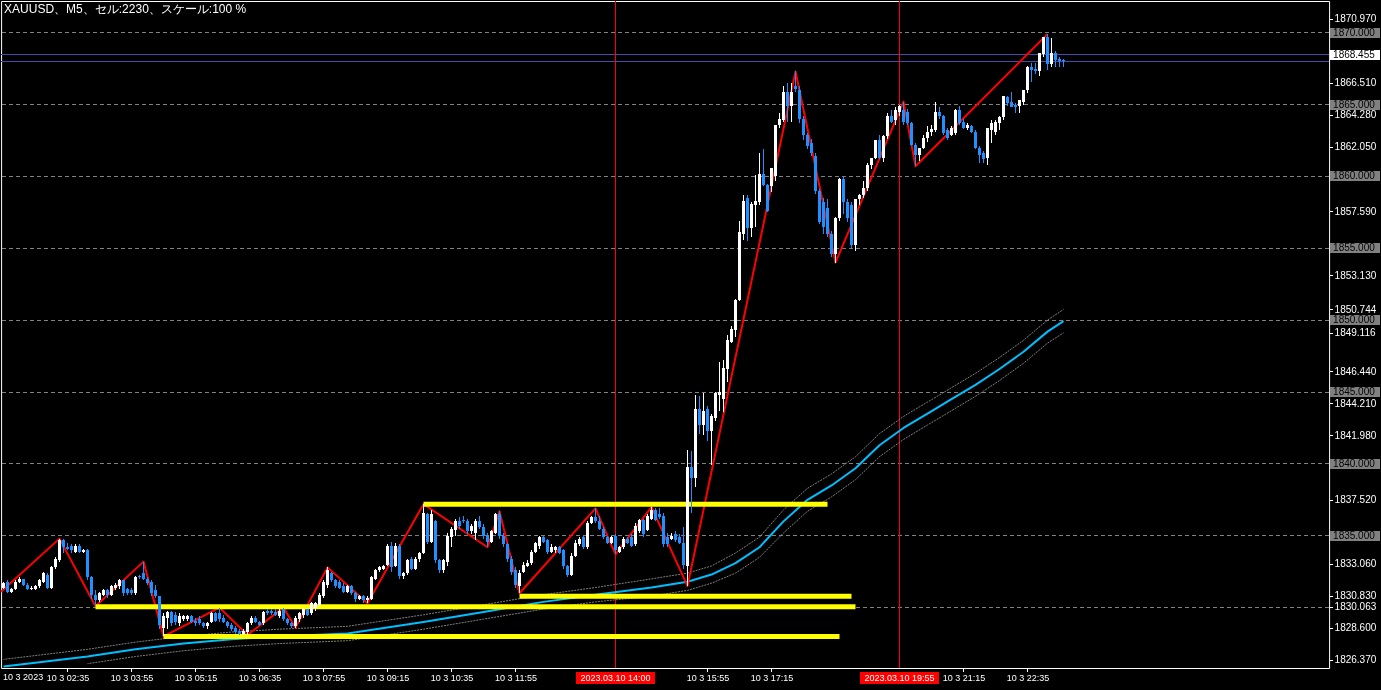 The height and width of the screenshot is (690, 1381). I want to click on y-tick-label: 1833.060, so click(1355, 564).